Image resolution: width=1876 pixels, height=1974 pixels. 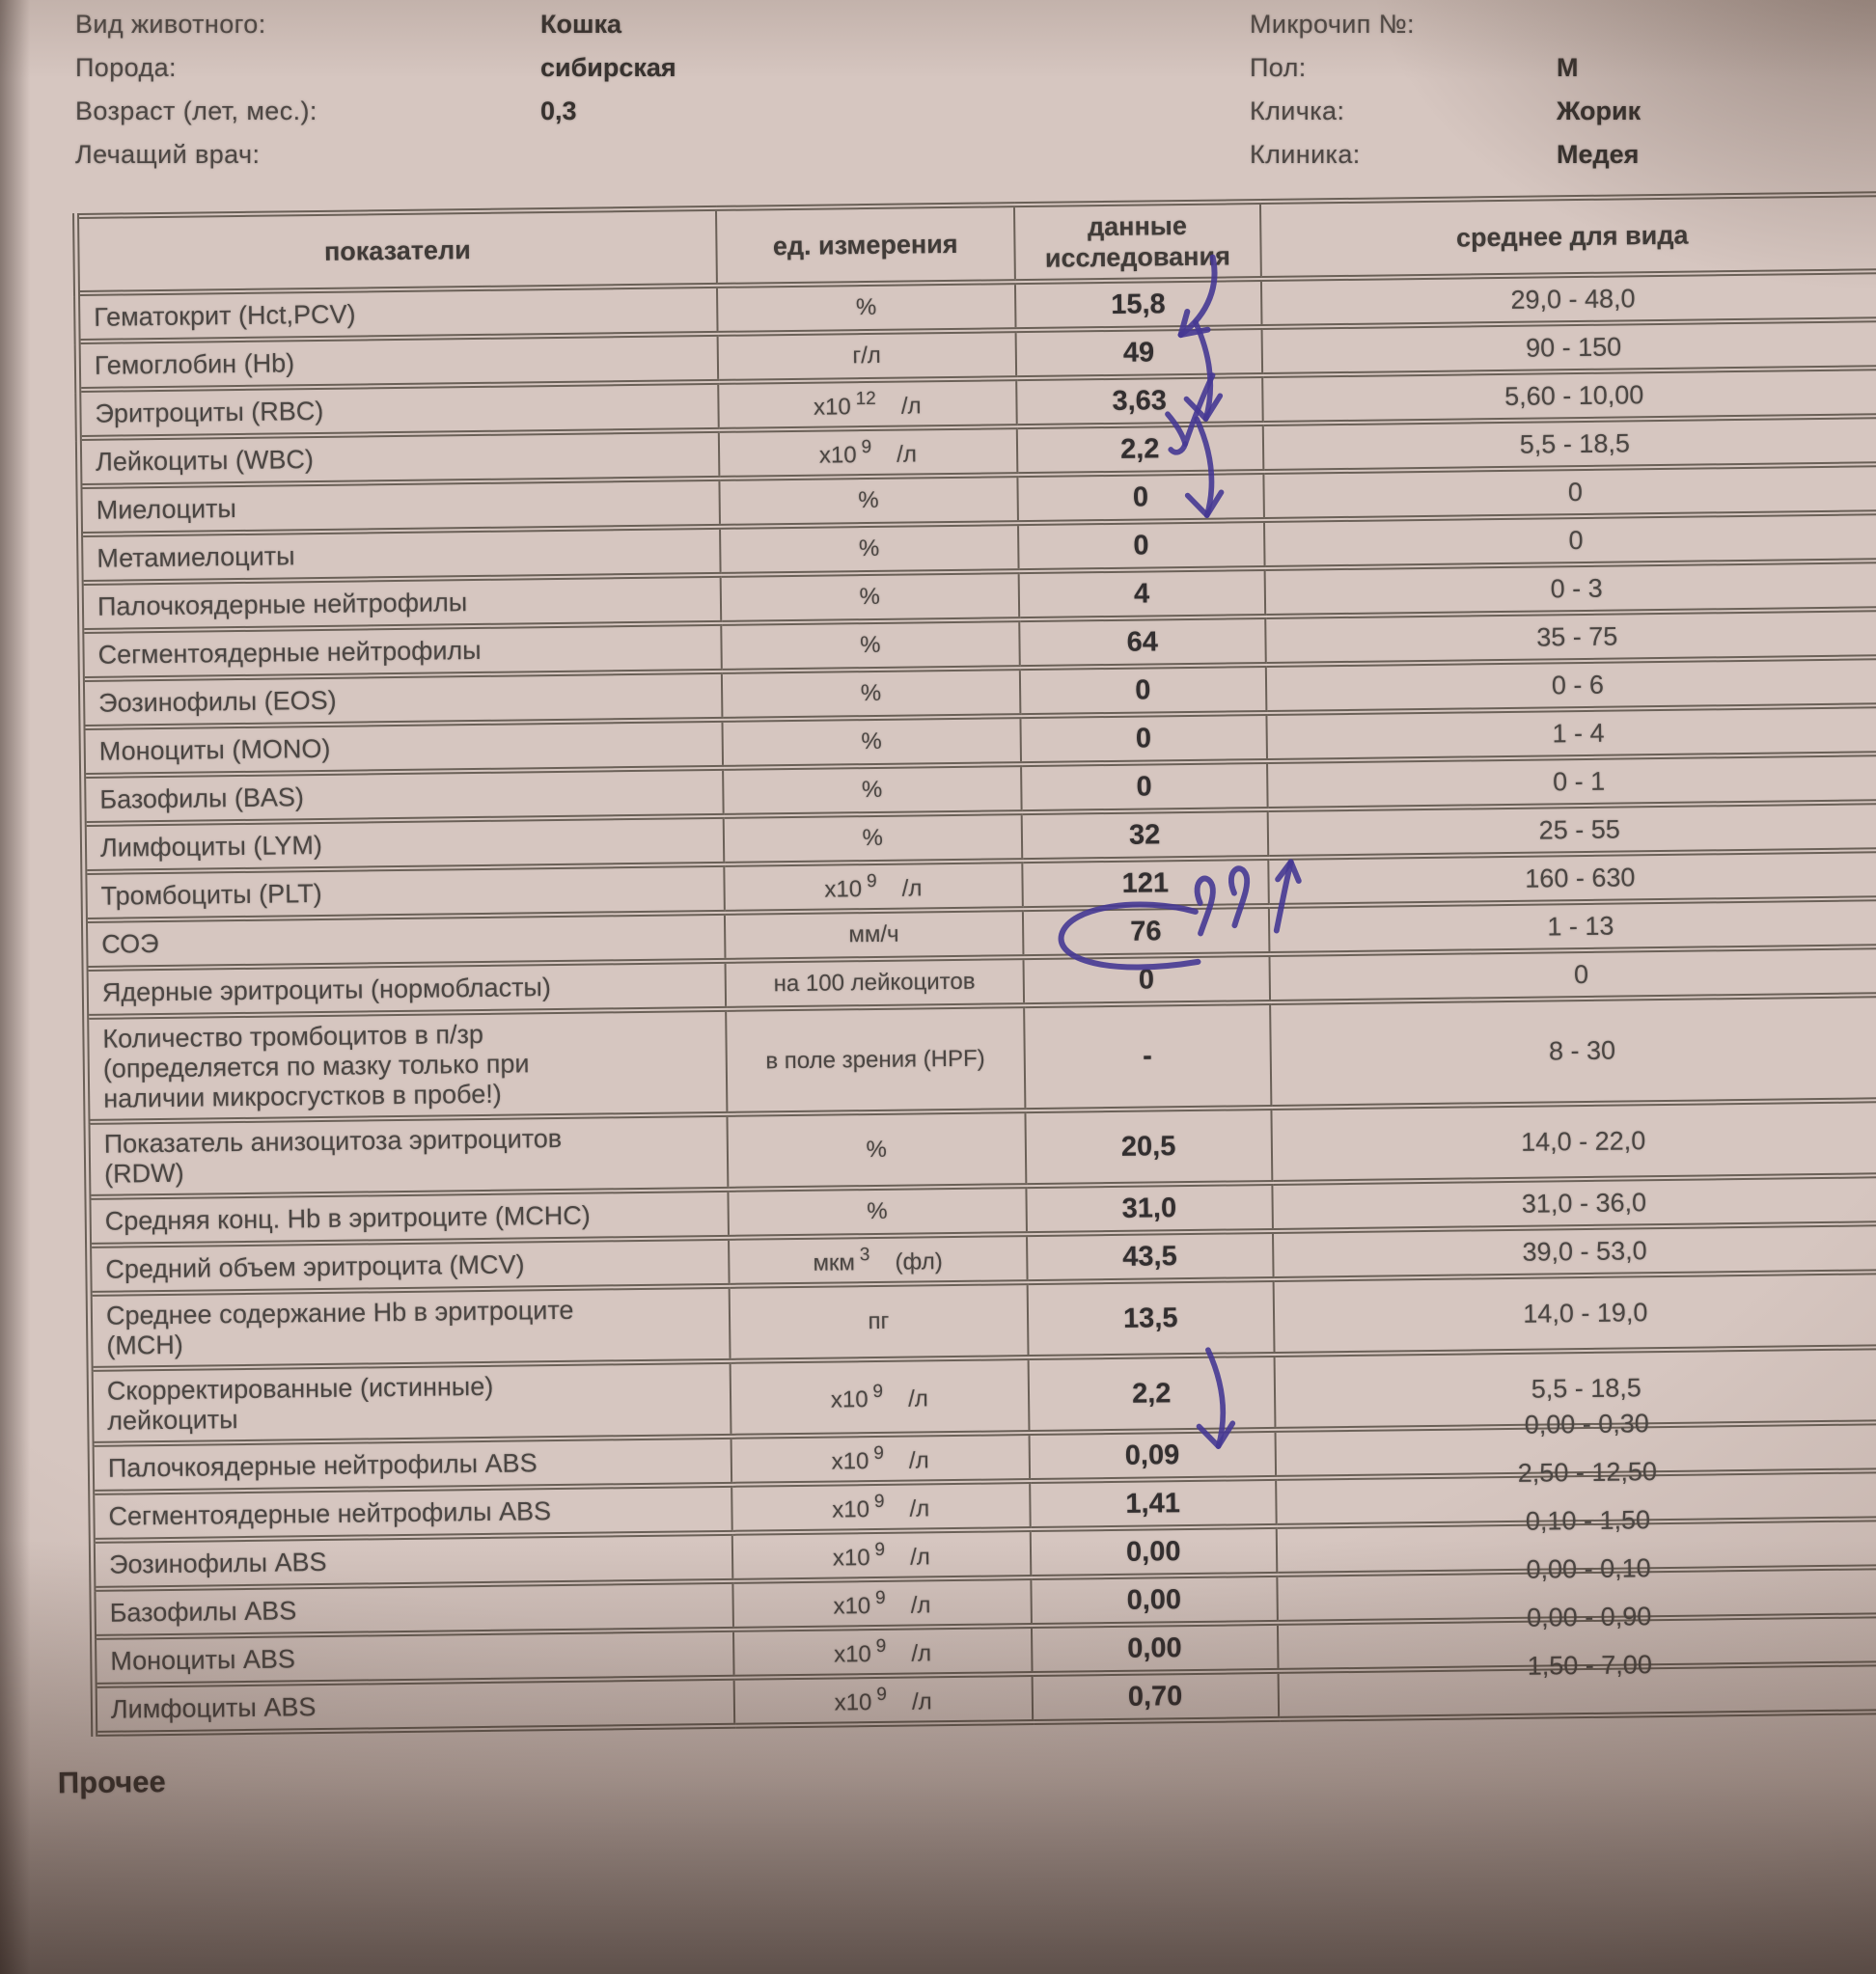 I want to click on reference-range: 0, so click(x=1576, y=540).